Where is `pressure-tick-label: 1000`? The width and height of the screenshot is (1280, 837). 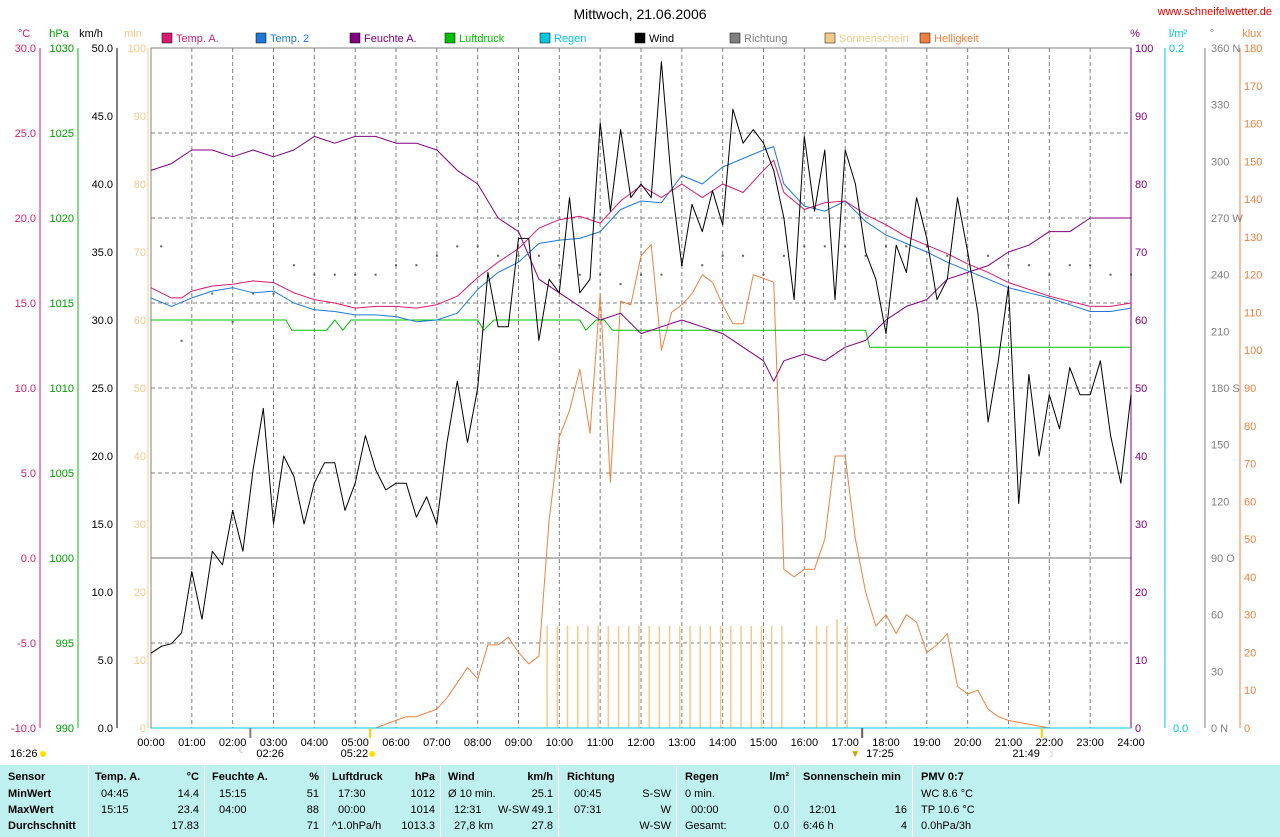
pressure-tick-label: 1000 is located at coordinates (62, 559).